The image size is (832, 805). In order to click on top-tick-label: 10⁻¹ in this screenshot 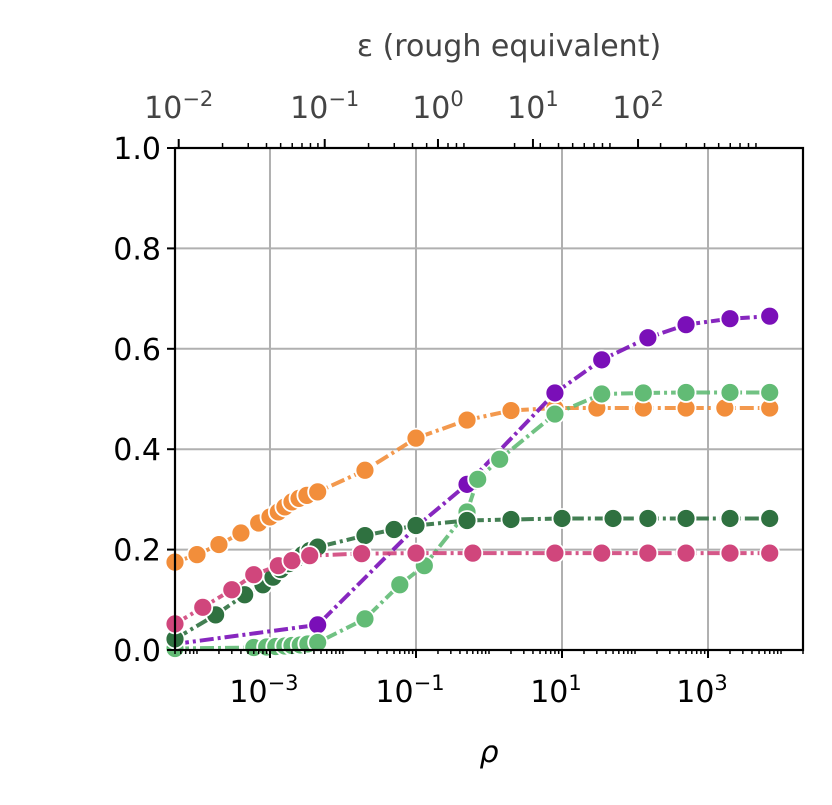, I will do `click(324, 106)`.